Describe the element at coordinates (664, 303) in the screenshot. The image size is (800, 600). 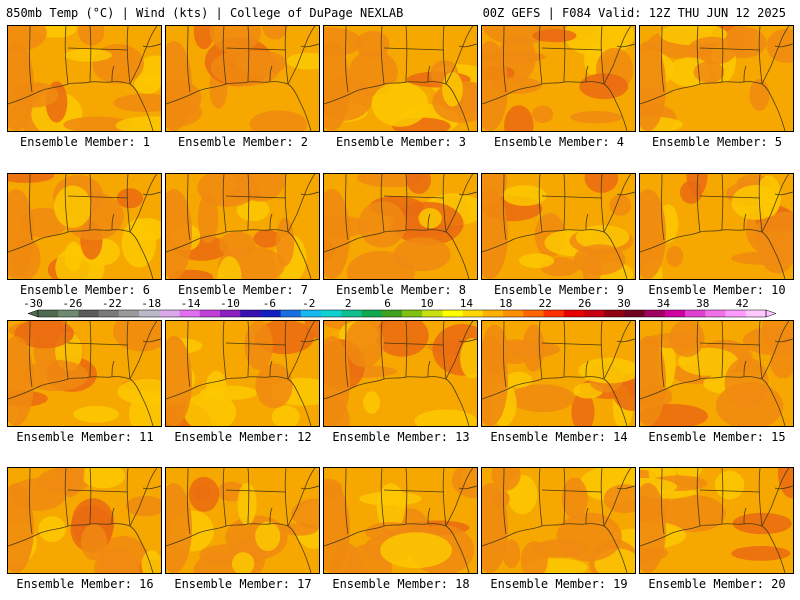
I see `colorbar-tick-label: 34` at that location.